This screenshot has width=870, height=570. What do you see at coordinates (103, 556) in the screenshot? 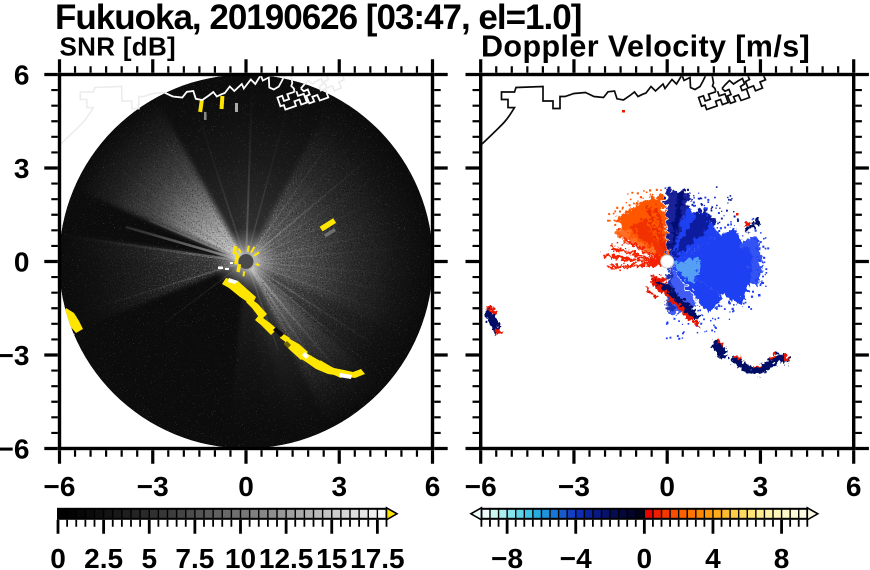
I see `svg-text: 2.5` at bounding box center [103, 556].